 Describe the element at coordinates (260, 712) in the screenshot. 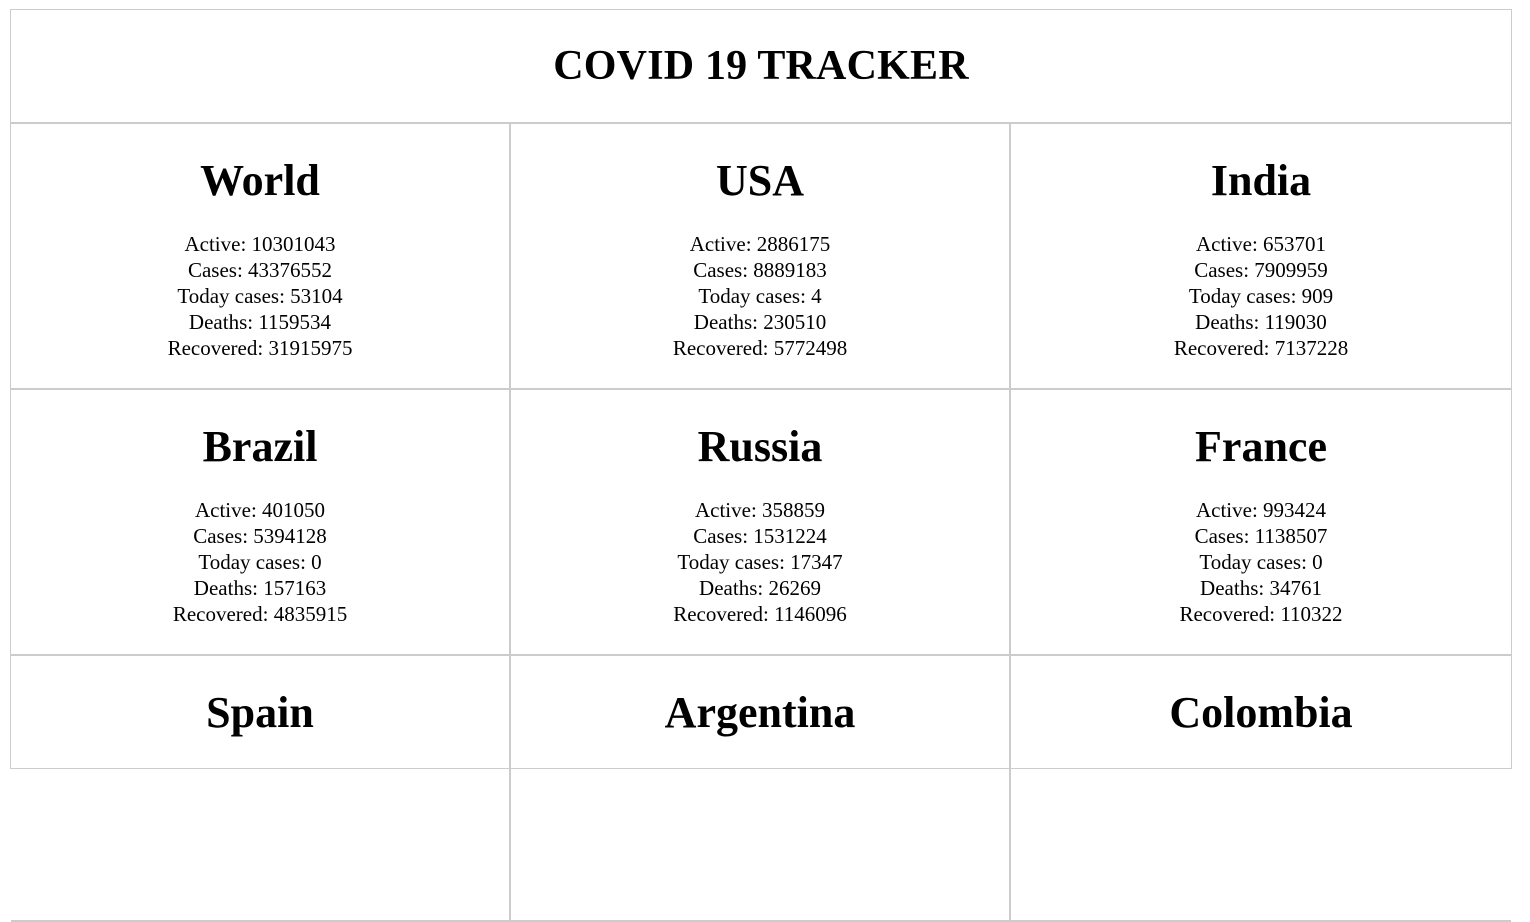

I see `country-name: Spain` at that location.